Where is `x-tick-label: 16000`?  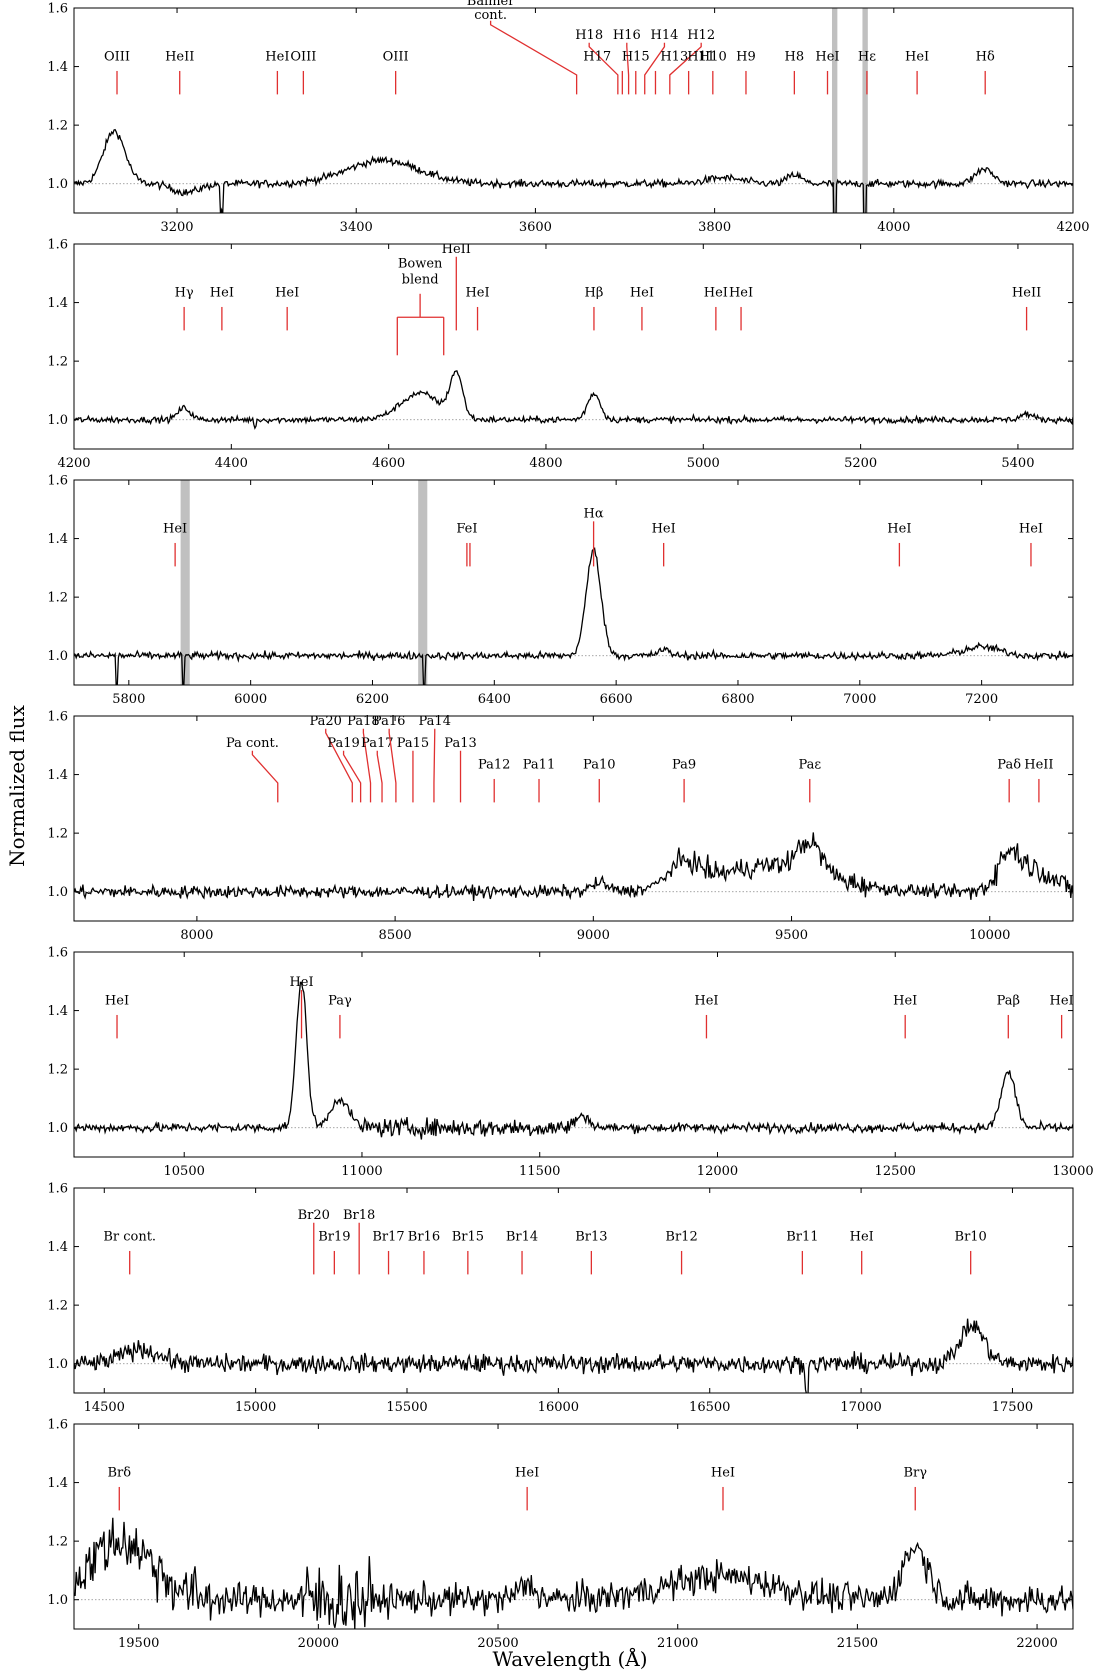
x-tick-label: 16000 is located at coordinates (558, 1407).